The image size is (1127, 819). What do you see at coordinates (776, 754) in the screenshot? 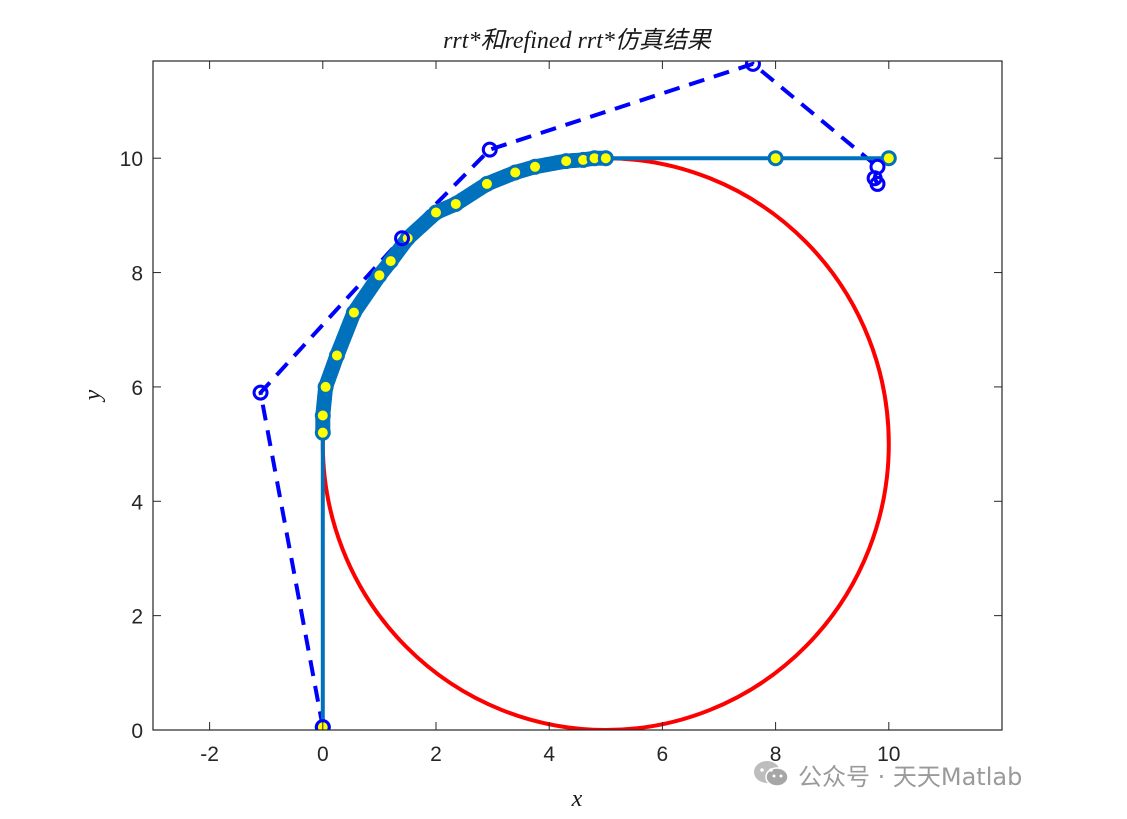
I see `x-tick-label: 8` at bounding box center [776, 754].